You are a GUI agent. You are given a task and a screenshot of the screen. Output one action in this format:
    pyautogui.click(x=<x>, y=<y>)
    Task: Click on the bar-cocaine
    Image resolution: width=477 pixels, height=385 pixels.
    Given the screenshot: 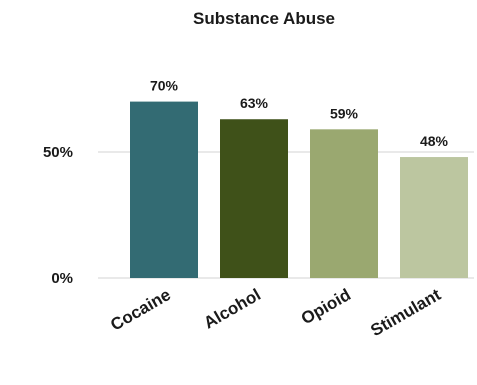 What is the action you would take?
    pyautogui.click(x=164, y=189)
    